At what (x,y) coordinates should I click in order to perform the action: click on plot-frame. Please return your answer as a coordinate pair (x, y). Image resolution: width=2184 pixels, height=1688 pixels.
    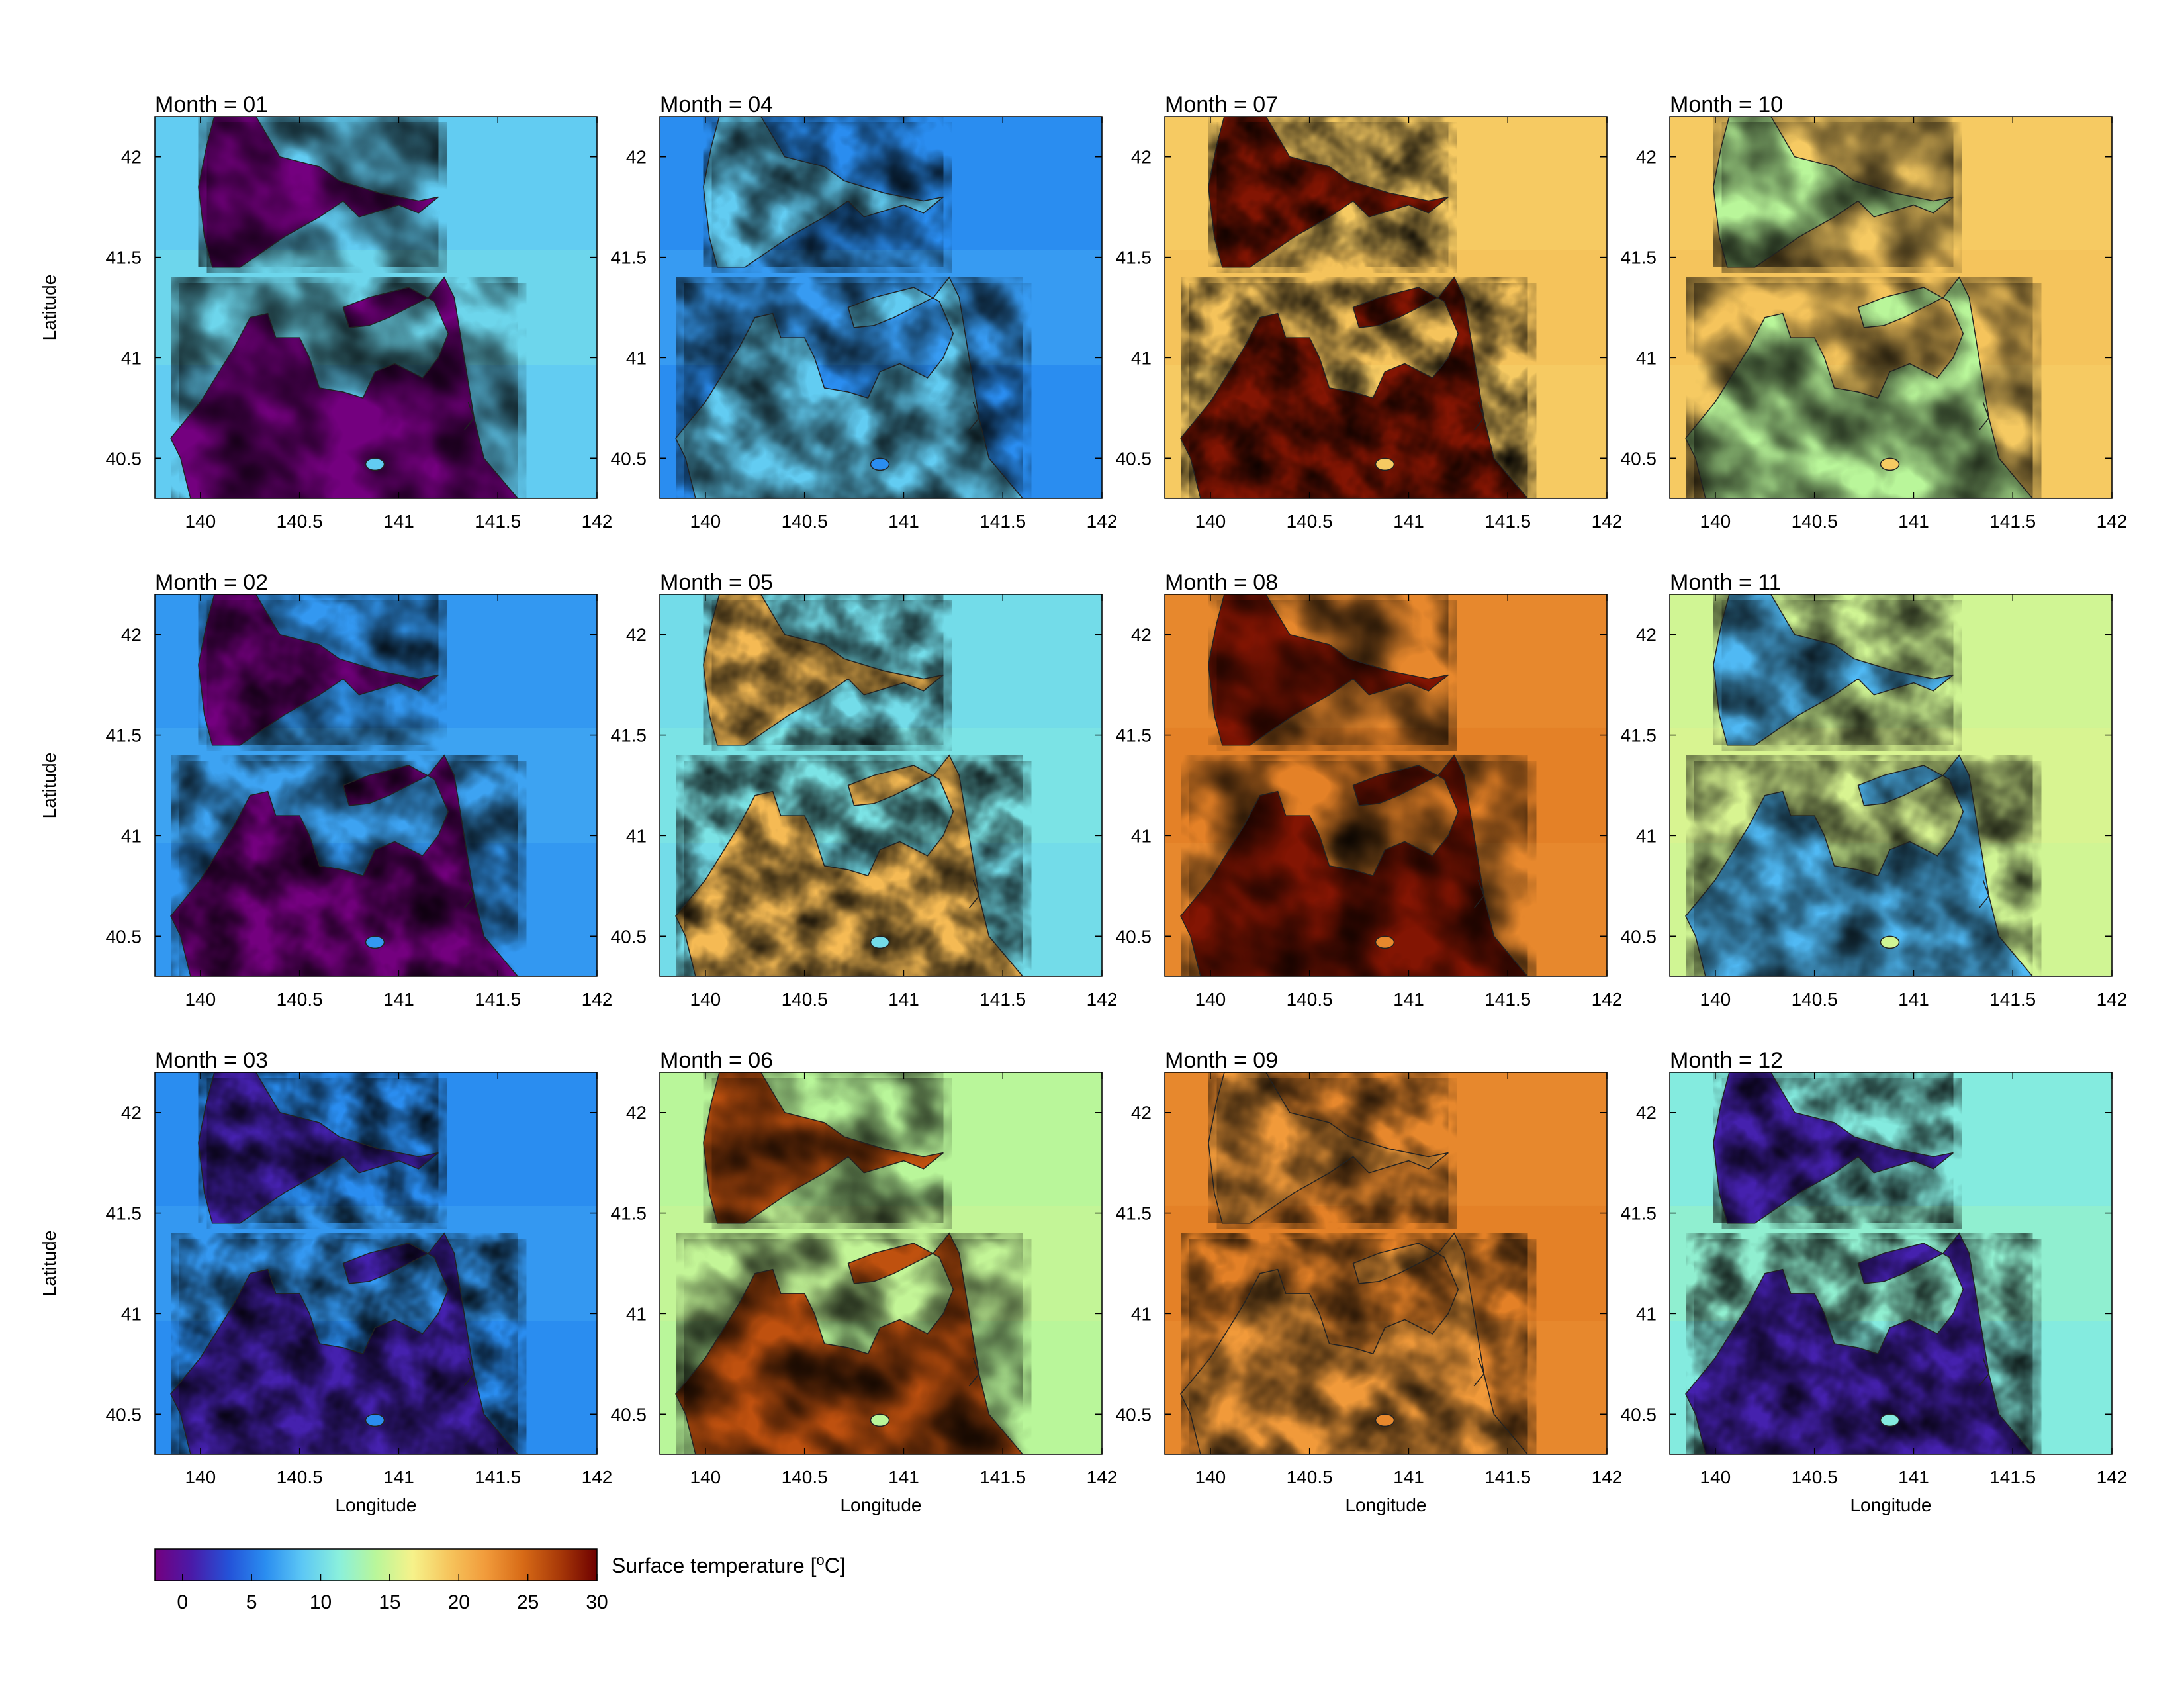
    Looking at the image, I should click on (881, 307).